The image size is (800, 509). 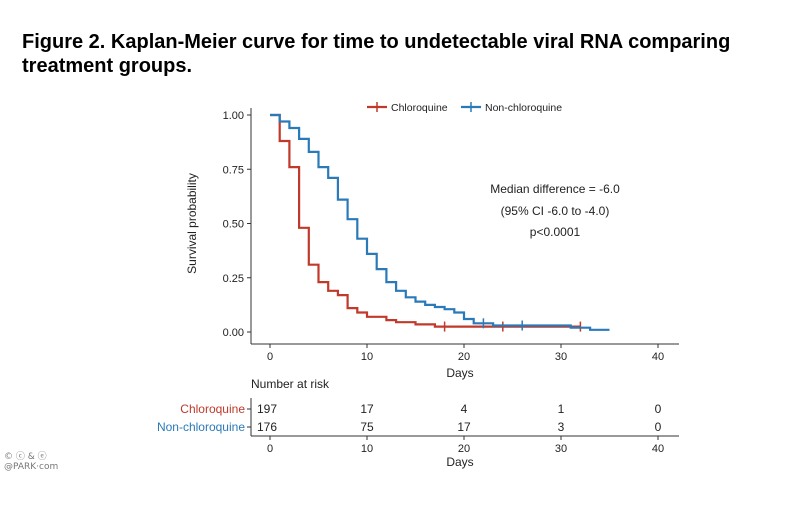 What do you see at coordinates (270, 357) in the screenshot?
I see `x-tick-label: 0` at bounding box center [270, 357].